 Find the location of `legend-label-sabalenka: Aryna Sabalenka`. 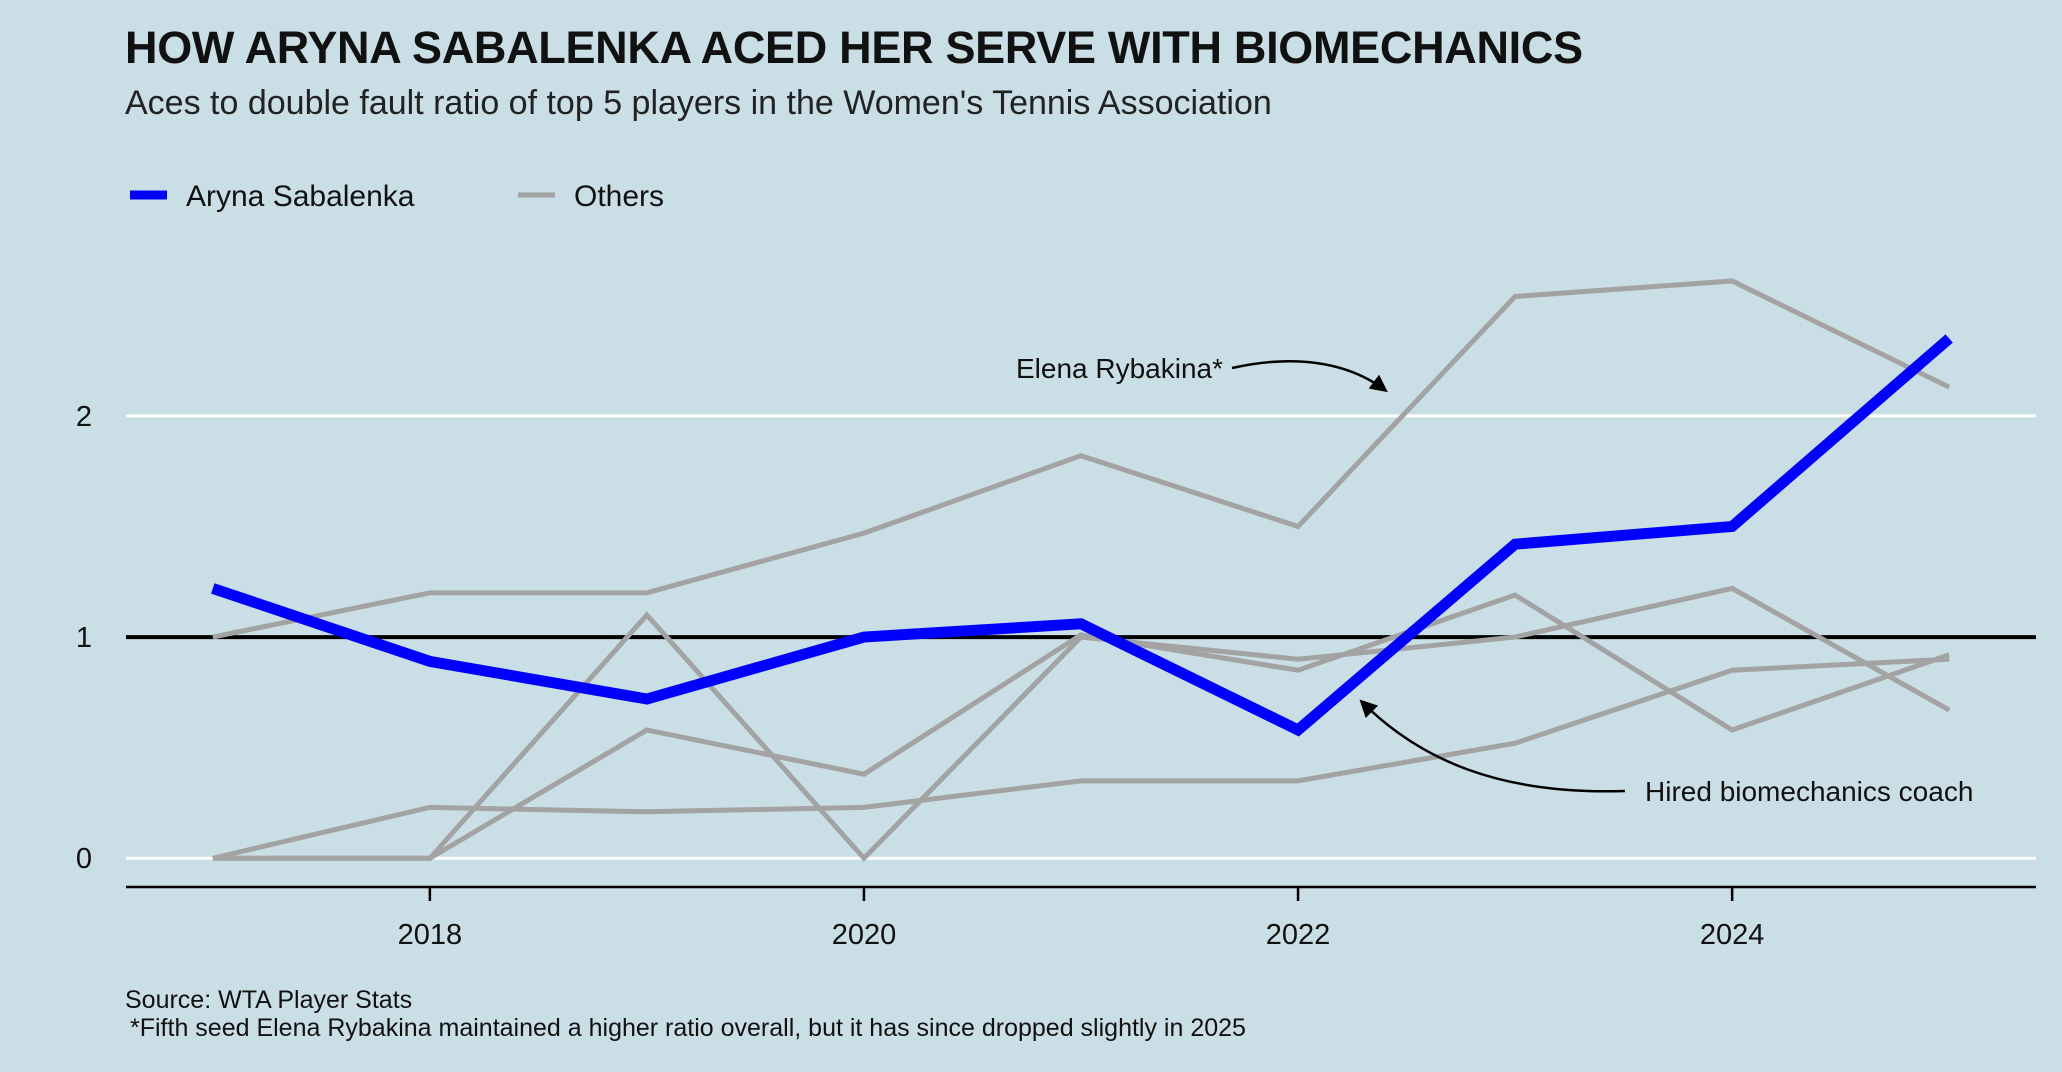

legend-label-sabalenka: Aryna Sabalenka is located at coordinates (300, 196).